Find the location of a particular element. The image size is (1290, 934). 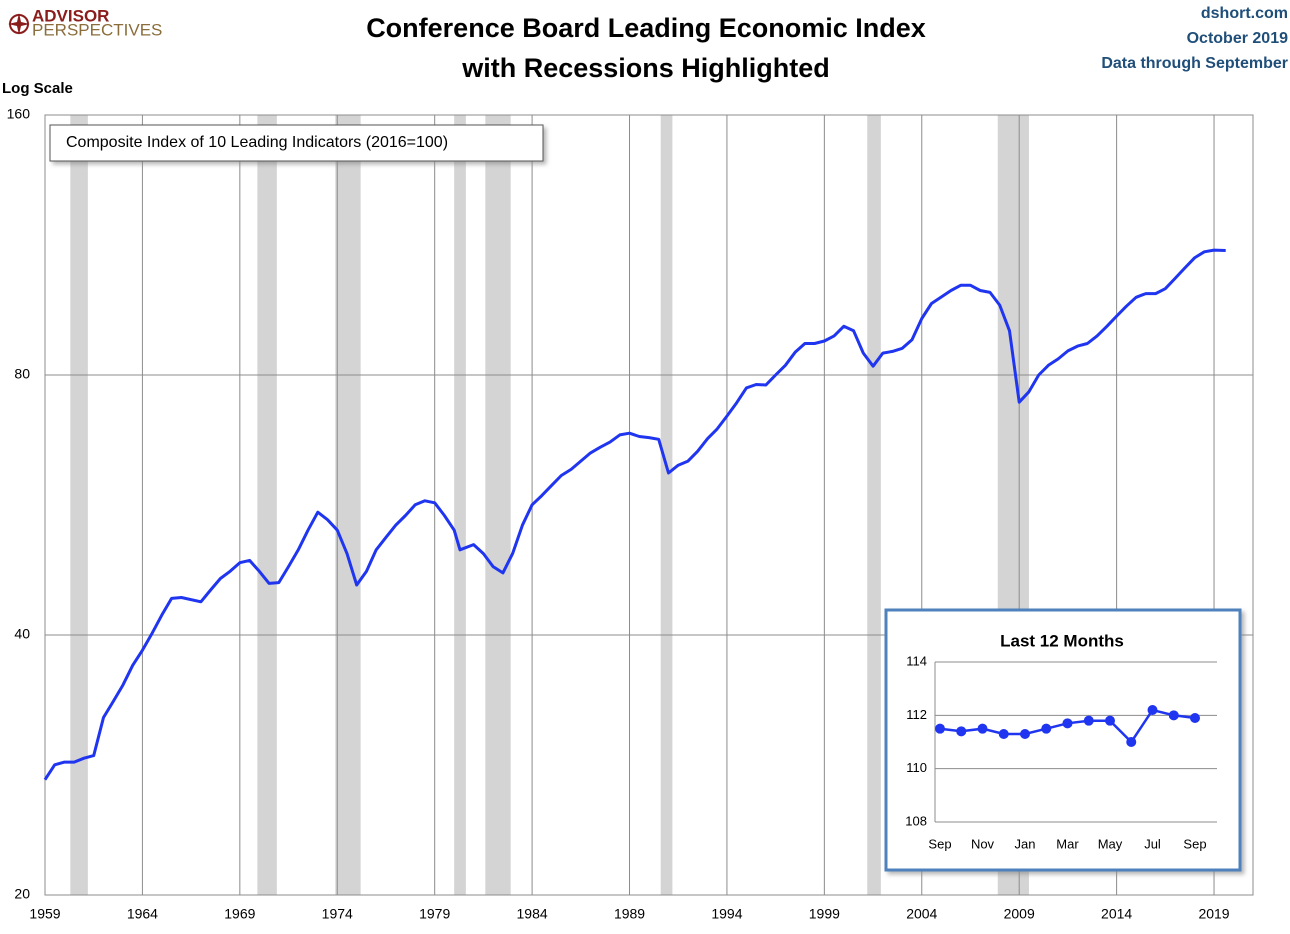

source: dshort.com is located at coordinates (1244, 13).